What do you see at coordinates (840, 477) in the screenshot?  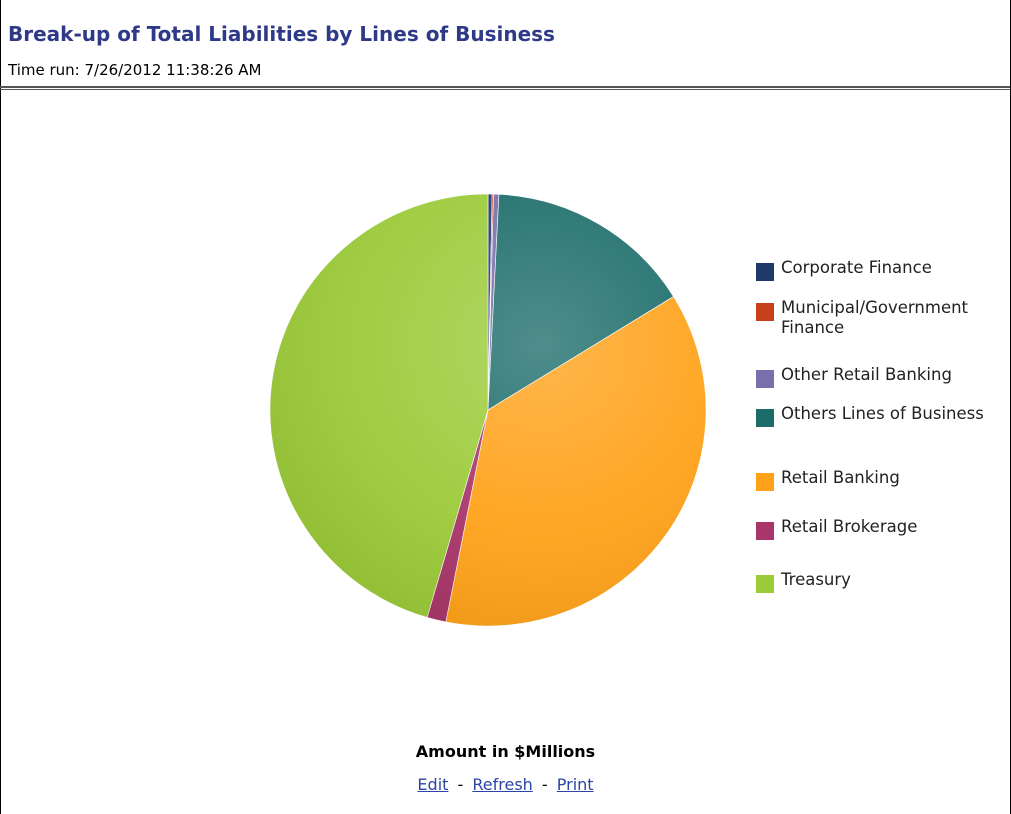 I see `legend-label: Retail Banking` at bounding box center [840, 477].